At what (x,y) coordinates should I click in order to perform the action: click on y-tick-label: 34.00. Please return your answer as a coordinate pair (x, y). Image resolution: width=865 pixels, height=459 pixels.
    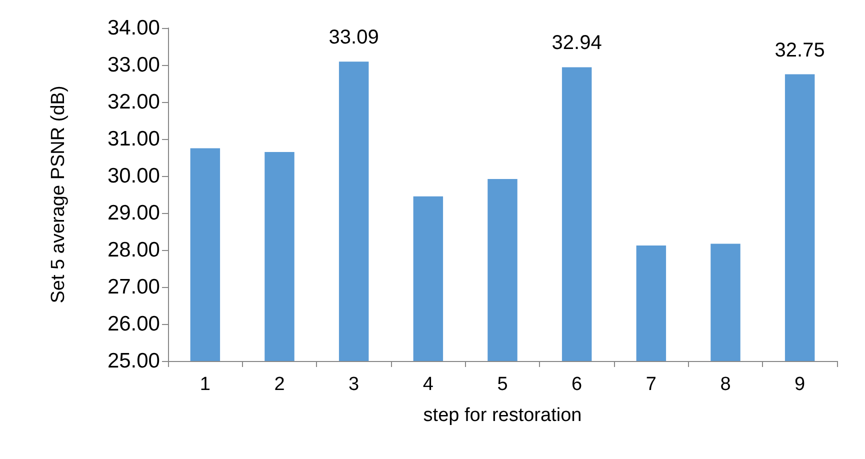
    Looking at the image, I should click on (133, 28).